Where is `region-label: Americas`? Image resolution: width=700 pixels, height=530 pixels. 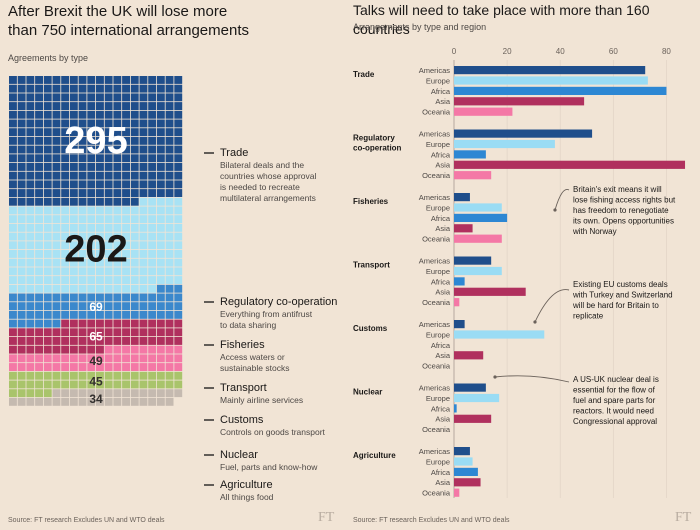 region-label: Americas is located at coordinates (435, 451).